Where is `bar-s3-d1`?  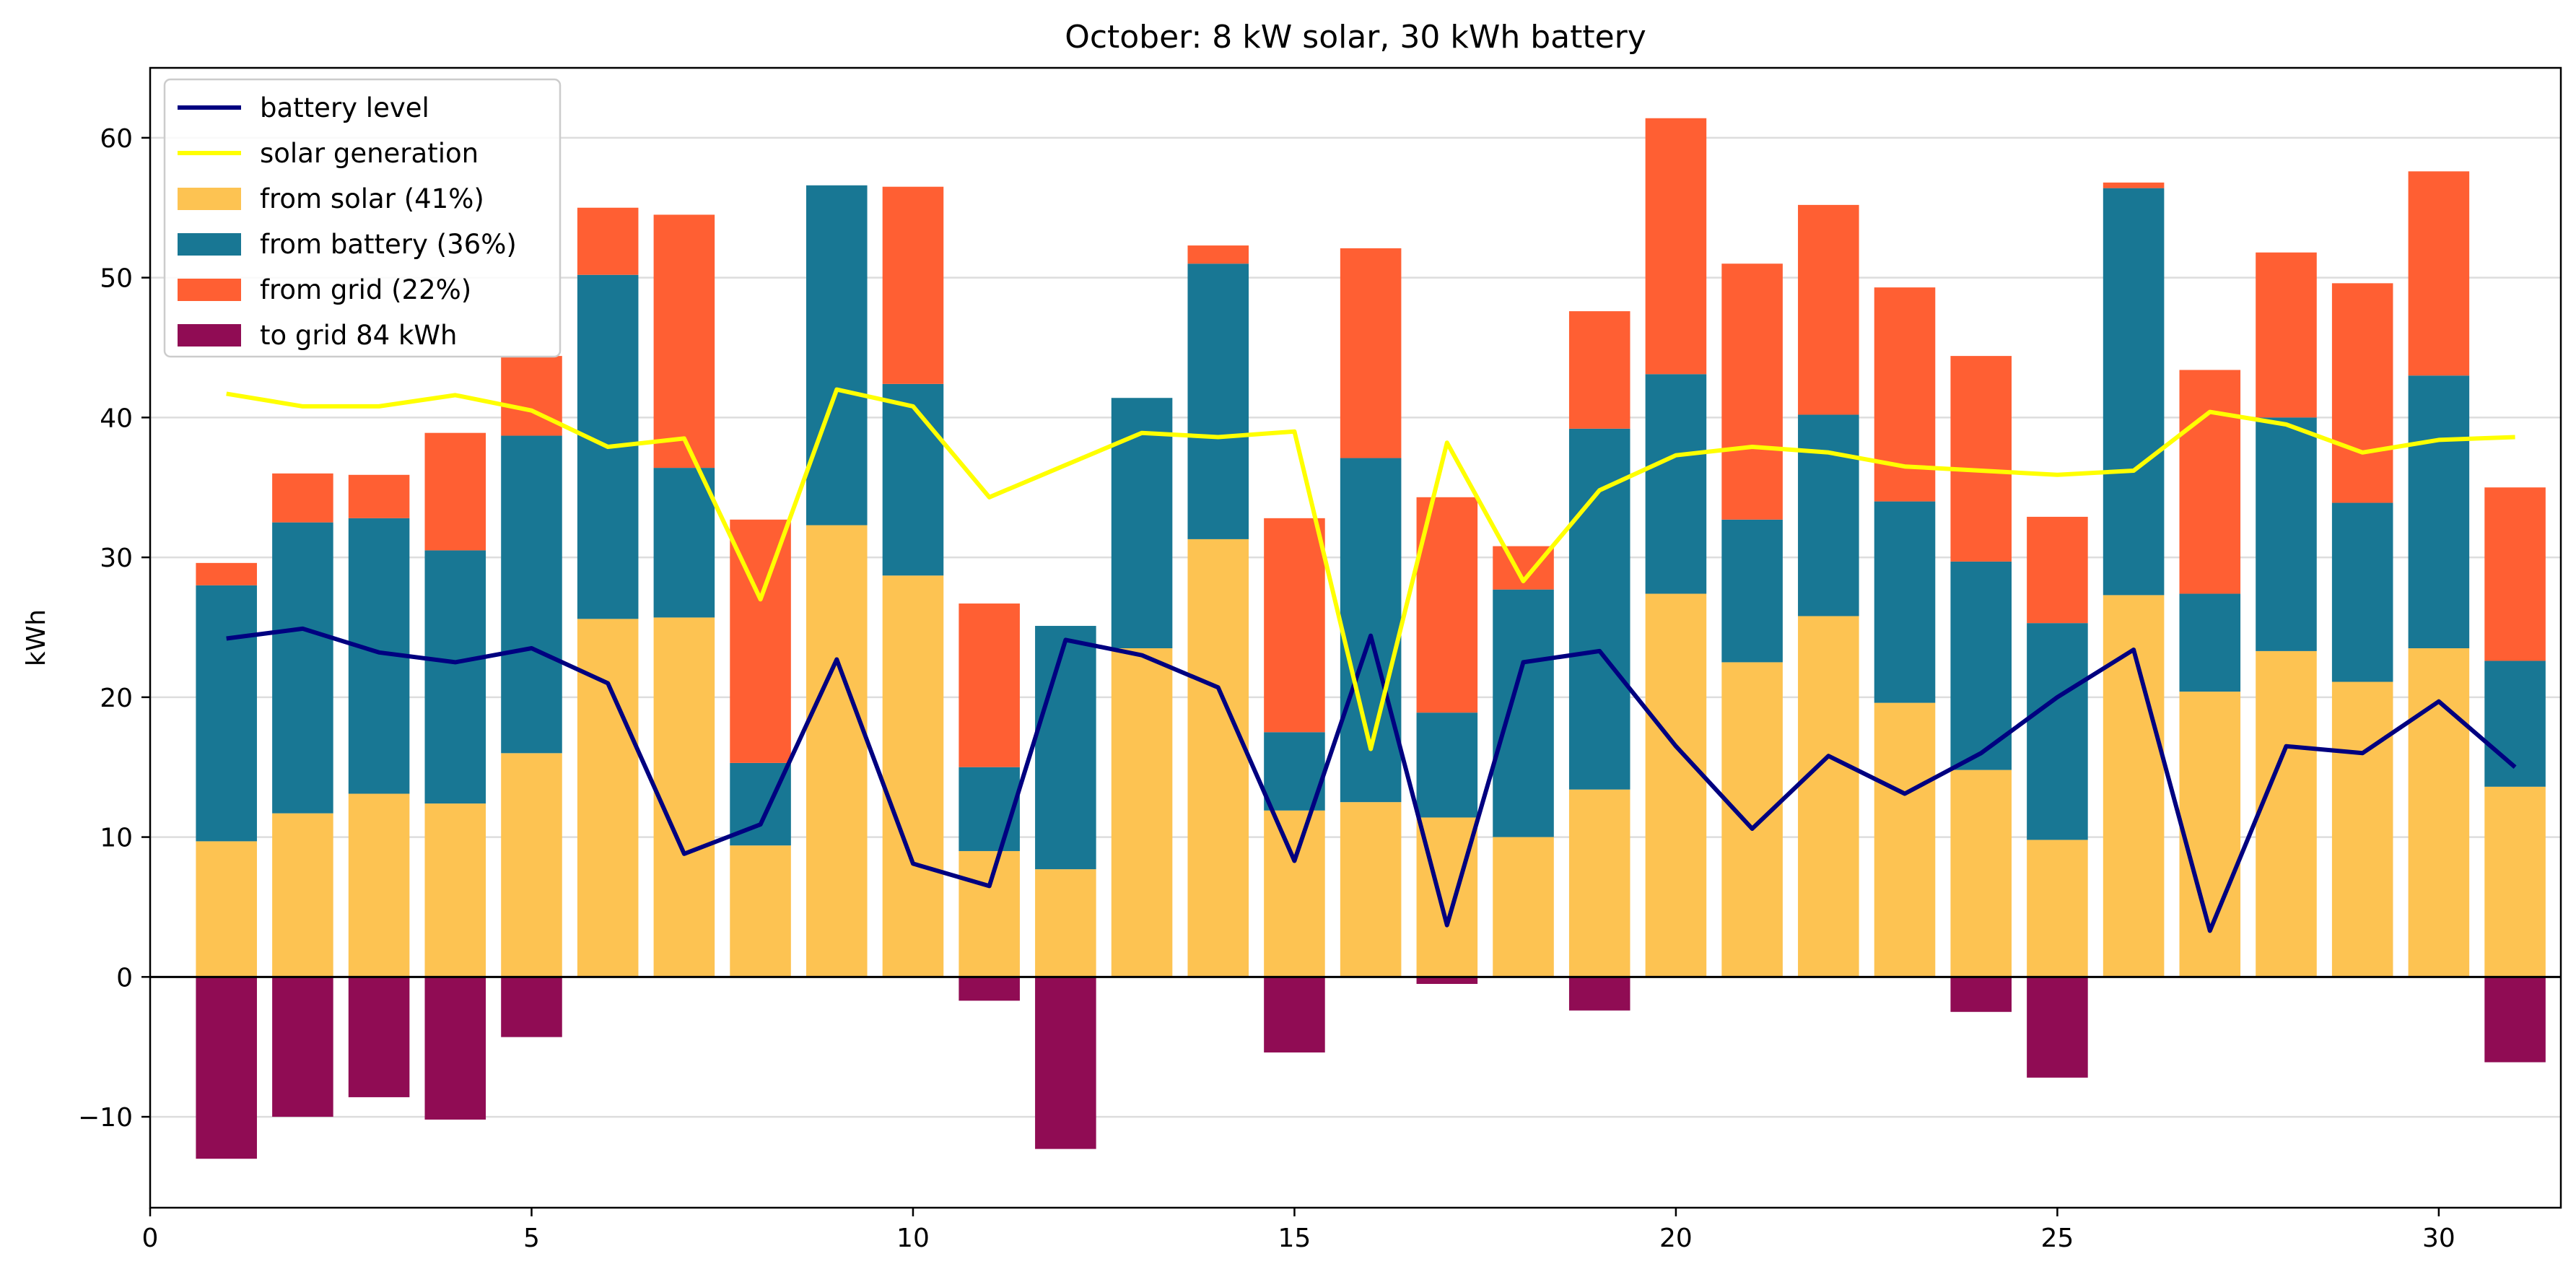
bar-s3-d1 is located at coordinates (226, 1068).